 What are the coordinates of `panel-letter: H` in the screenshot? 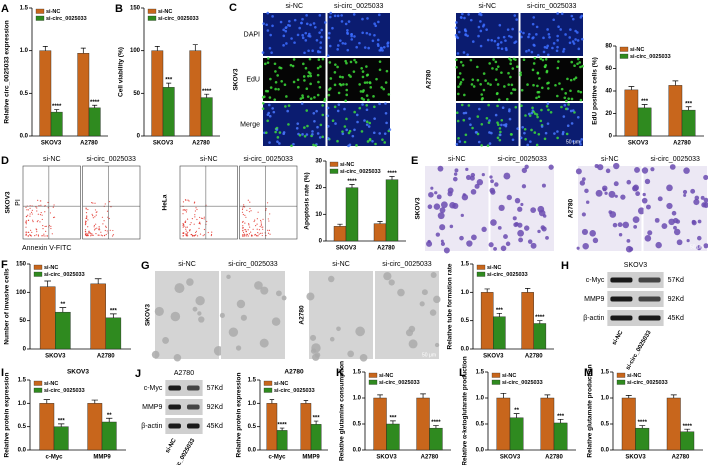 It's located at (565, 266).